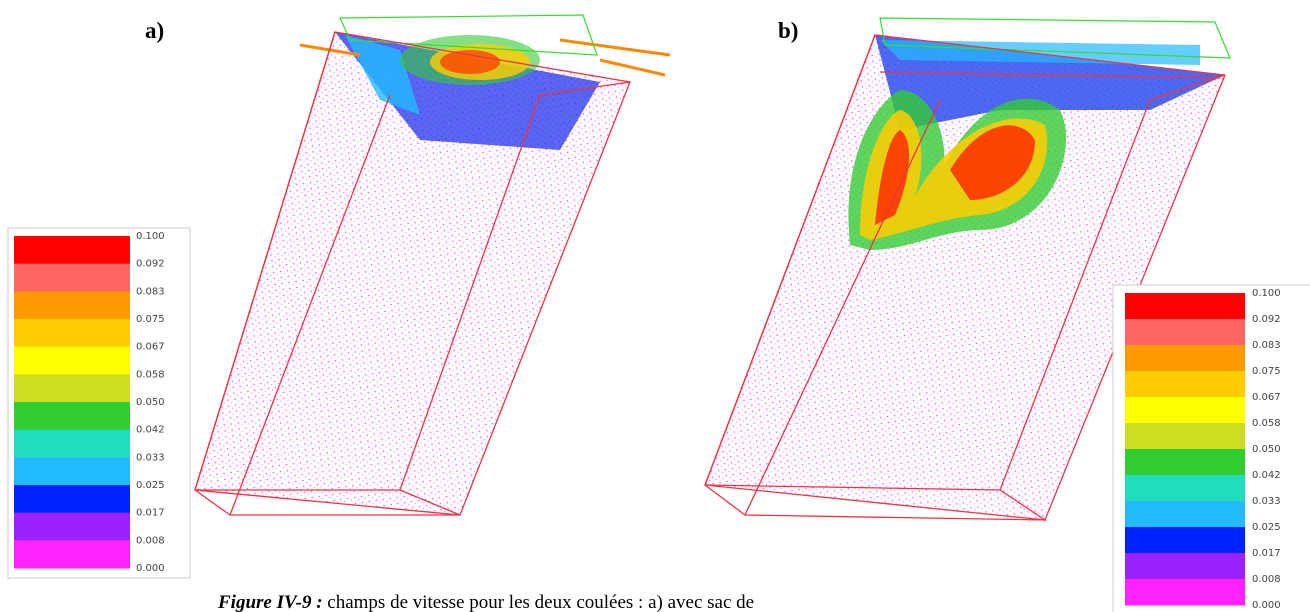 This screenshot has width=1310, height=612. Describe the element at coordinates (154, 30) in the screenshot. I see `panel-label: a)` at that location.